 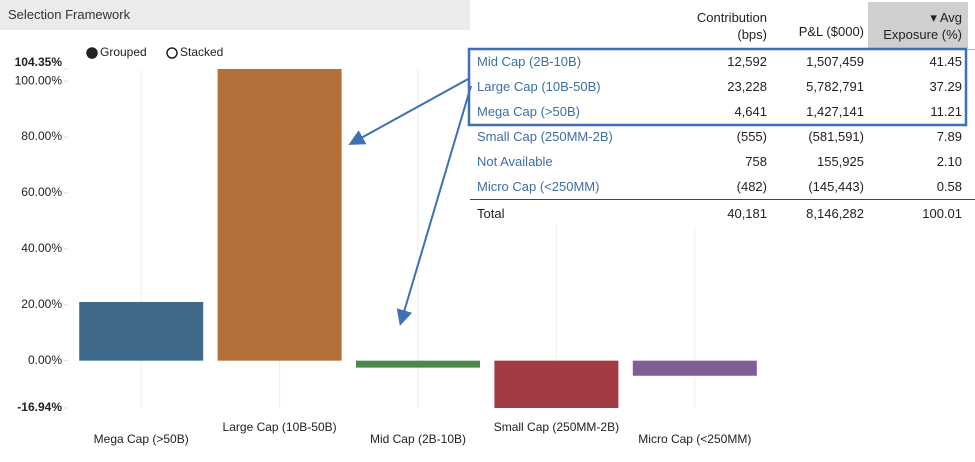 I want to click on column-header: ▾ Avg, so click(x=946, y=17).